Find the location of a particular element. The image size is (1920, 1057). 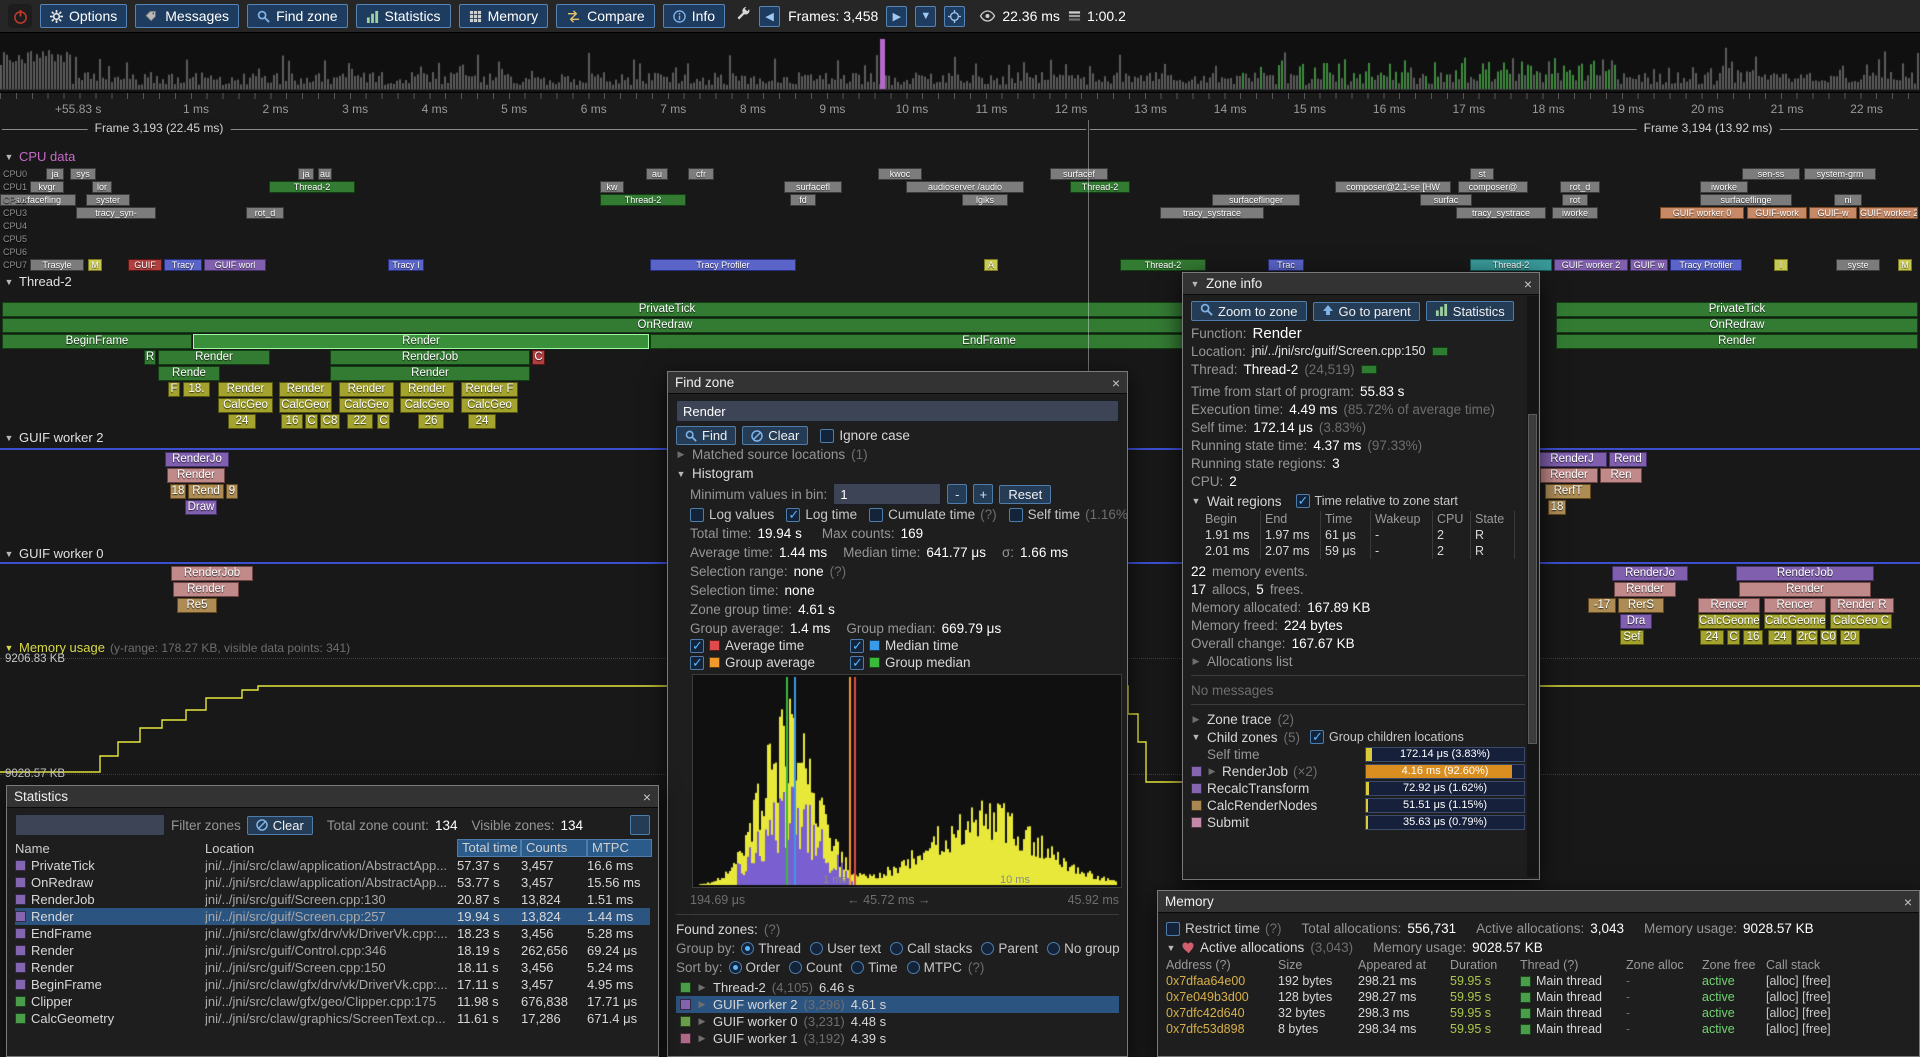

scrollbar is located at coordinates (1532, 586).